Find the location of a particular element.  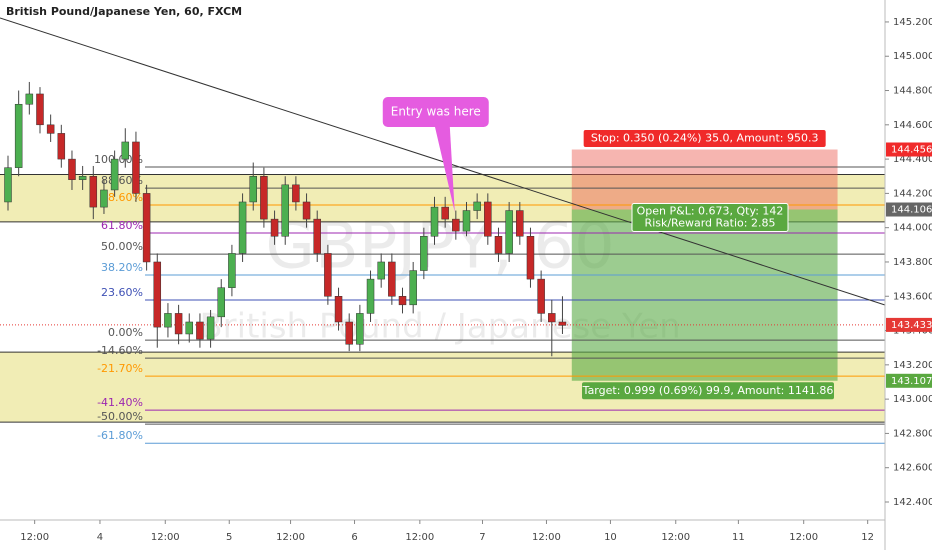

y-tick-label: 145.200 is located at coordinates (912, 22).